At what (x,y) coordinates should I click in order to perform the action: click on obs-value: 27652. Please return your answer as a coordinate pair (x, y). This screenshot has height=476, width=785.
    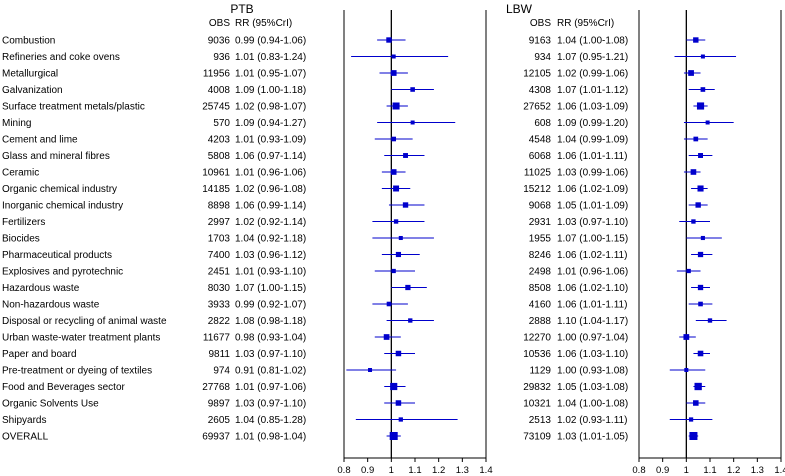
    Looking at the image, I should click on (537, 107).